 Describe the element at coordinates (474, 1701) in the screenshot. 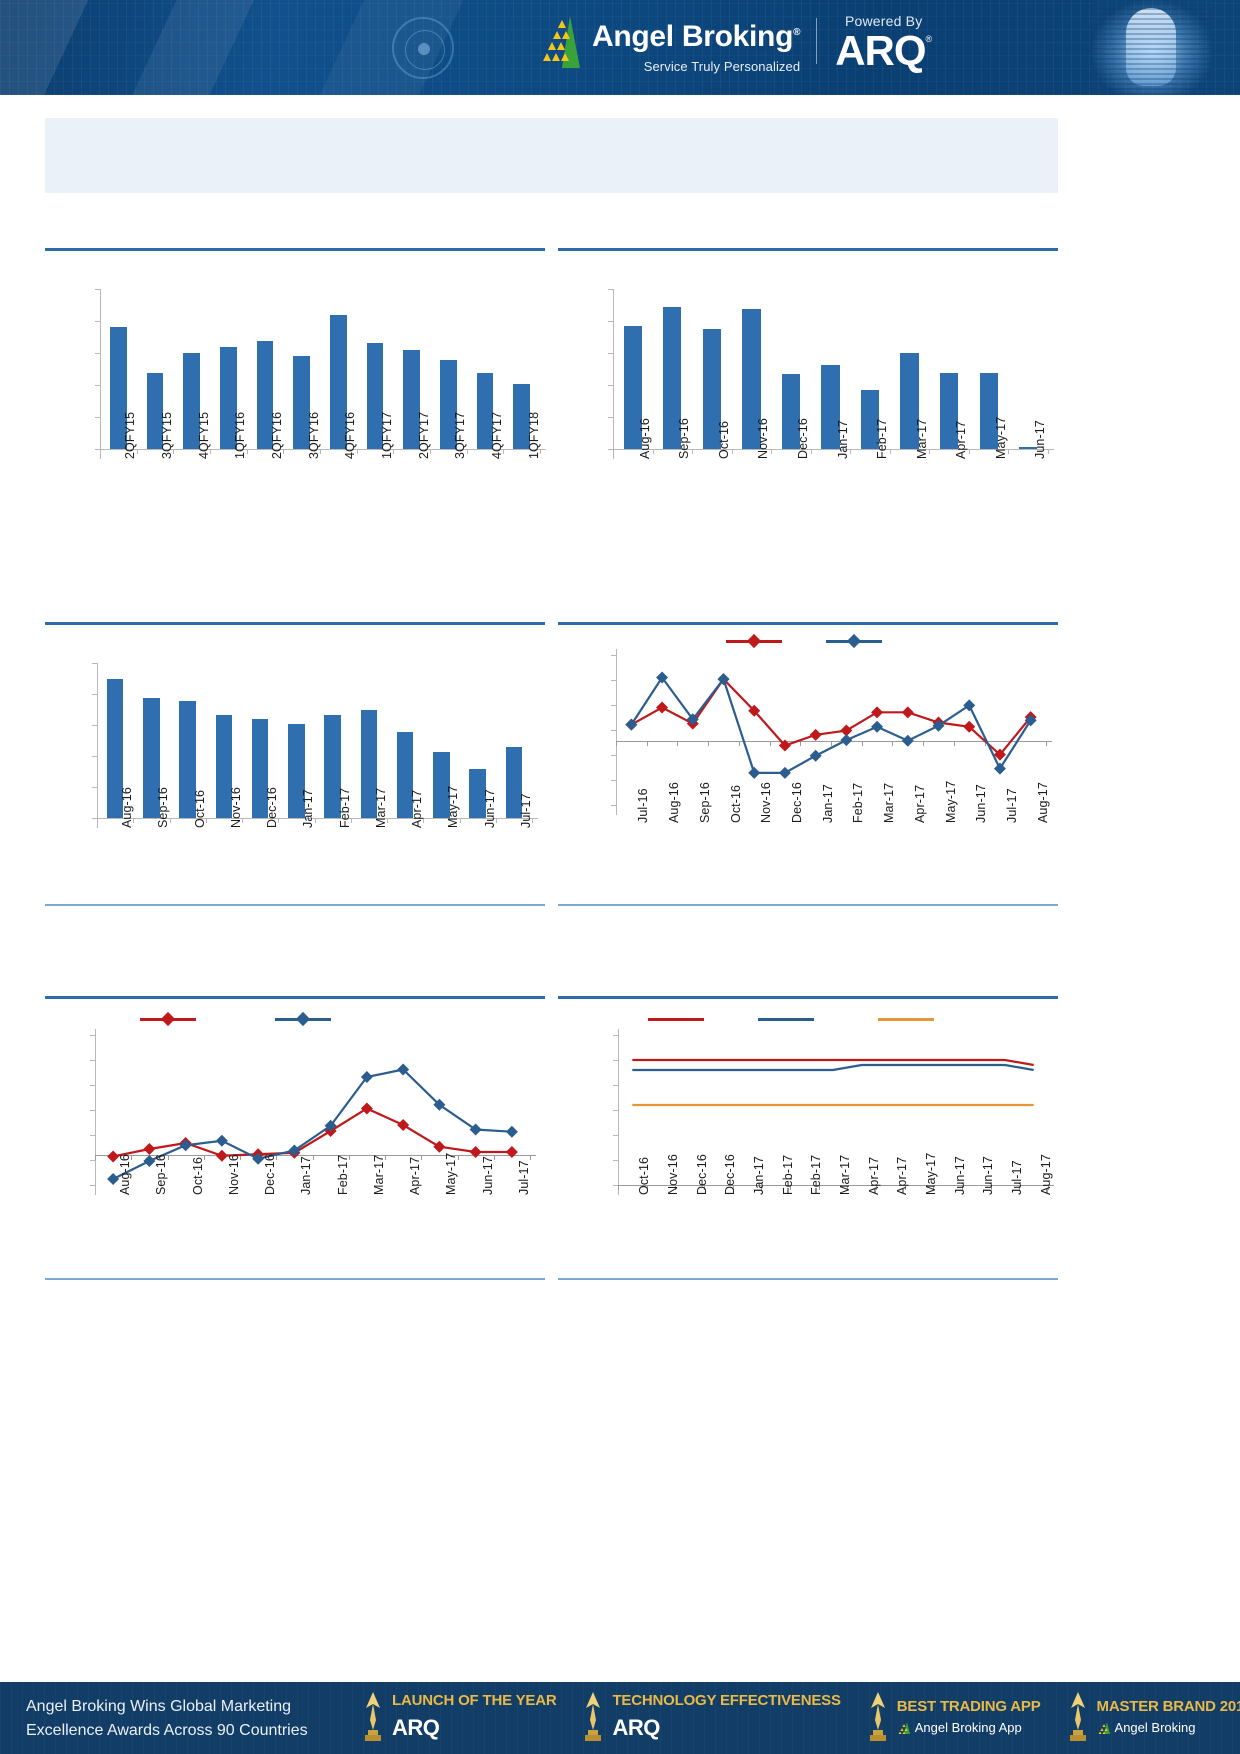

I see `footer-award-title: LAUNCH OF THE YEAR` at that location.